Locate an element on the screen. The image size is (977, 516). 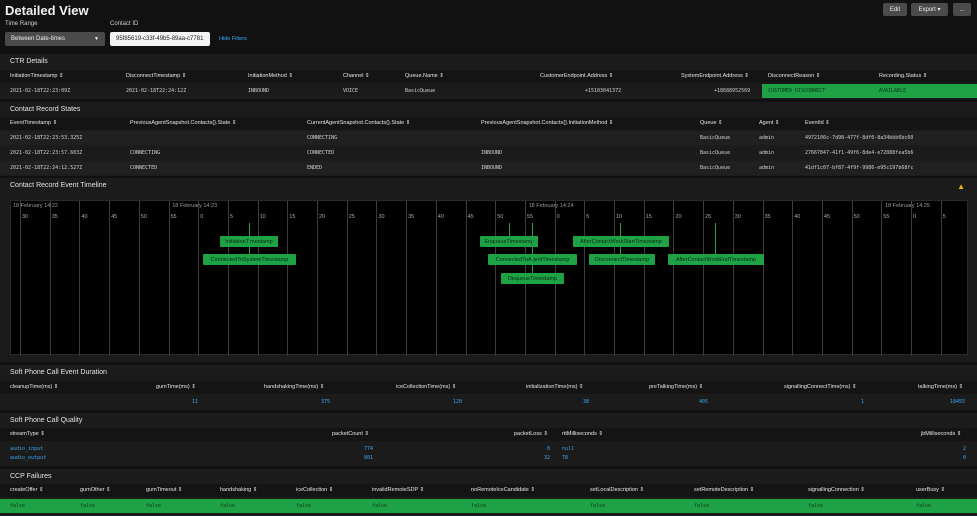
hide-filters-link: Hide Filters is located at coordinates (233, 39).